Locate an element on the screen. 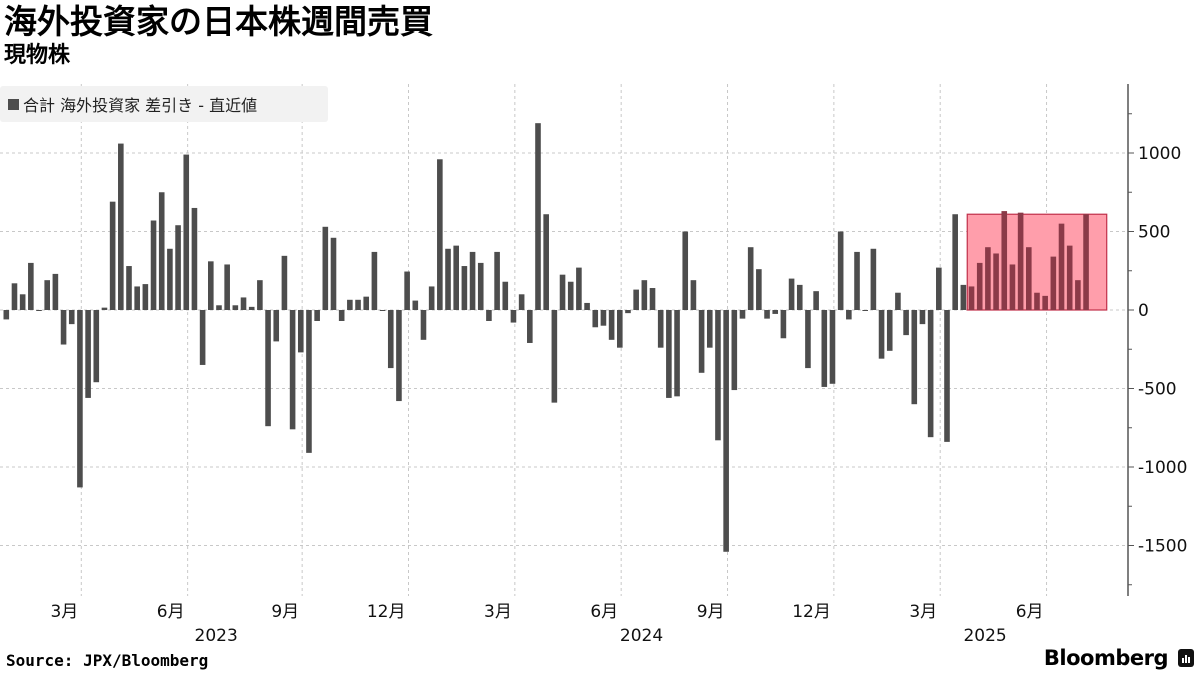  y-tick-label: 1000 is located at coordinates (1159, 154).